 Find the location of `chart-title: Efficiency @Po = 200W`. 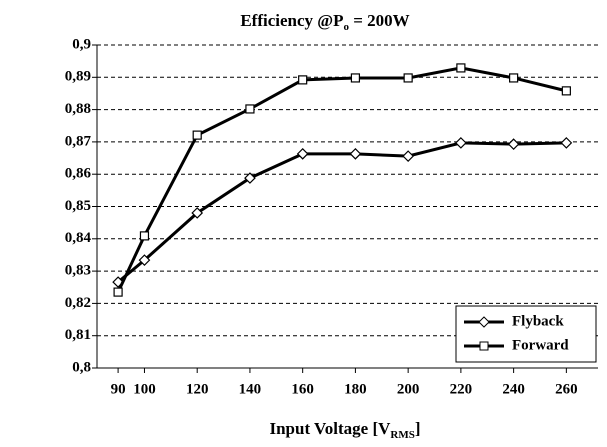

chart-title: Efficiency @Po = 200W is located at coordinates (324, 22).